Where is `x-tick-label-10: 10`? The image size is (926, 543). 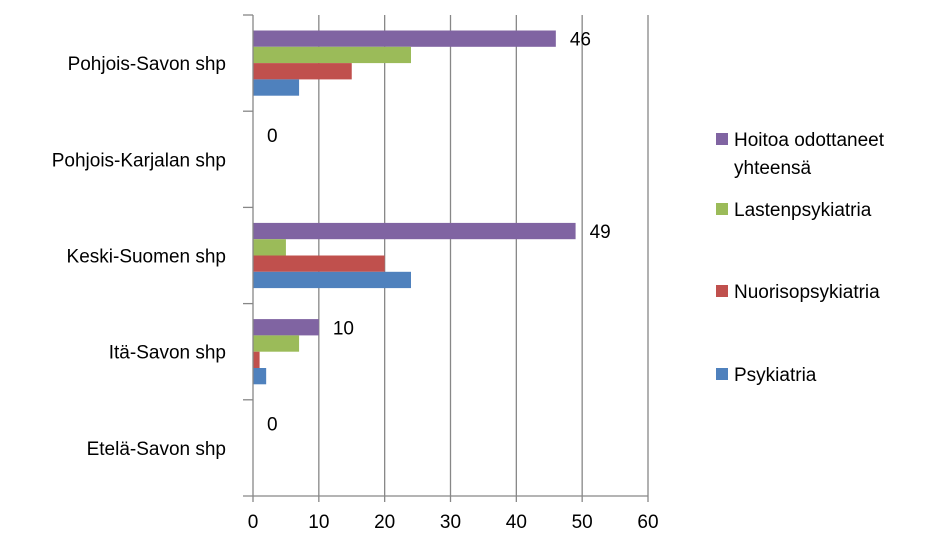
x-tick-label-10: 10 is located at coordinates (318, 522).